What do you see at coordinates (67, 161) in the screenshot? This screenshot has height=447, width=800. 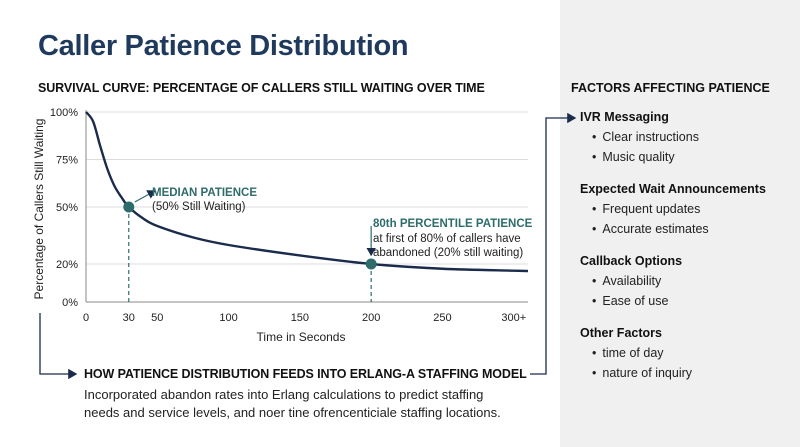 I see `y-tick-label: 75%` at bounding box center [67, 161].